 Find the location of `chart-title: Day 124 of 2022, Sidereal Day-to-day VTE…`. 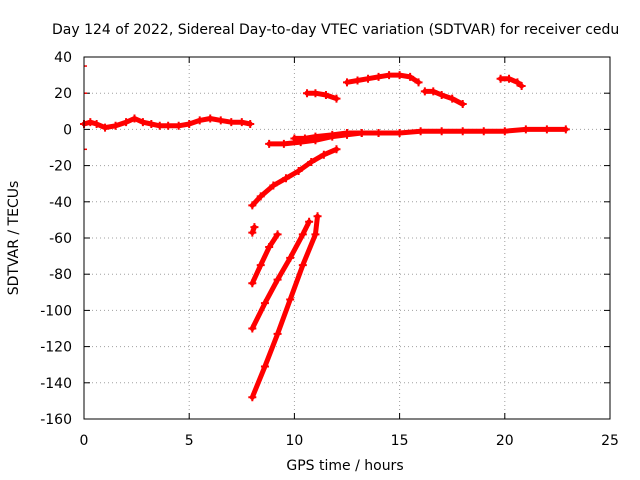

chart-title: Day 124 of 2022, Sidereal Day-to-day VTE… is located at coordinates (335, 30).